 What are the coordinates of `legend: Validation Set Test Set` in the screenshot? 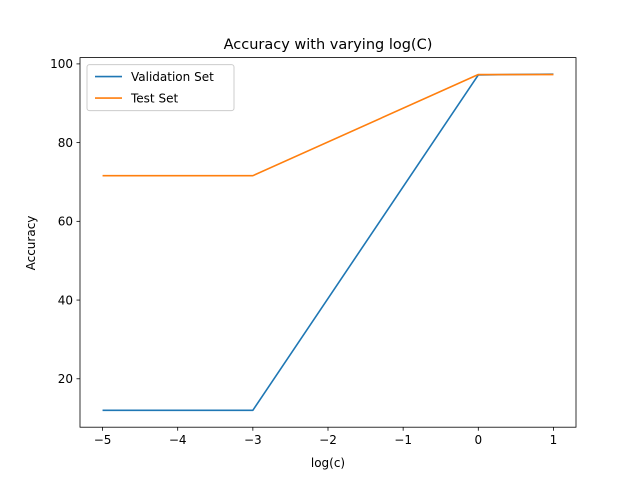 It's located at (160, 88).